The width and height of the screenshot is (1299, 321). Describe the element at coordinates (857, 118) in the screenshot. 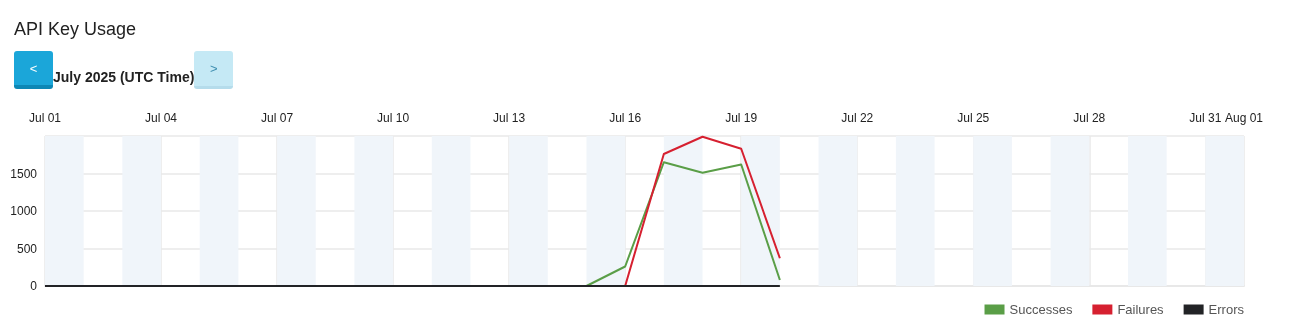

I see `x-tick-label: Jul 22` at that location.